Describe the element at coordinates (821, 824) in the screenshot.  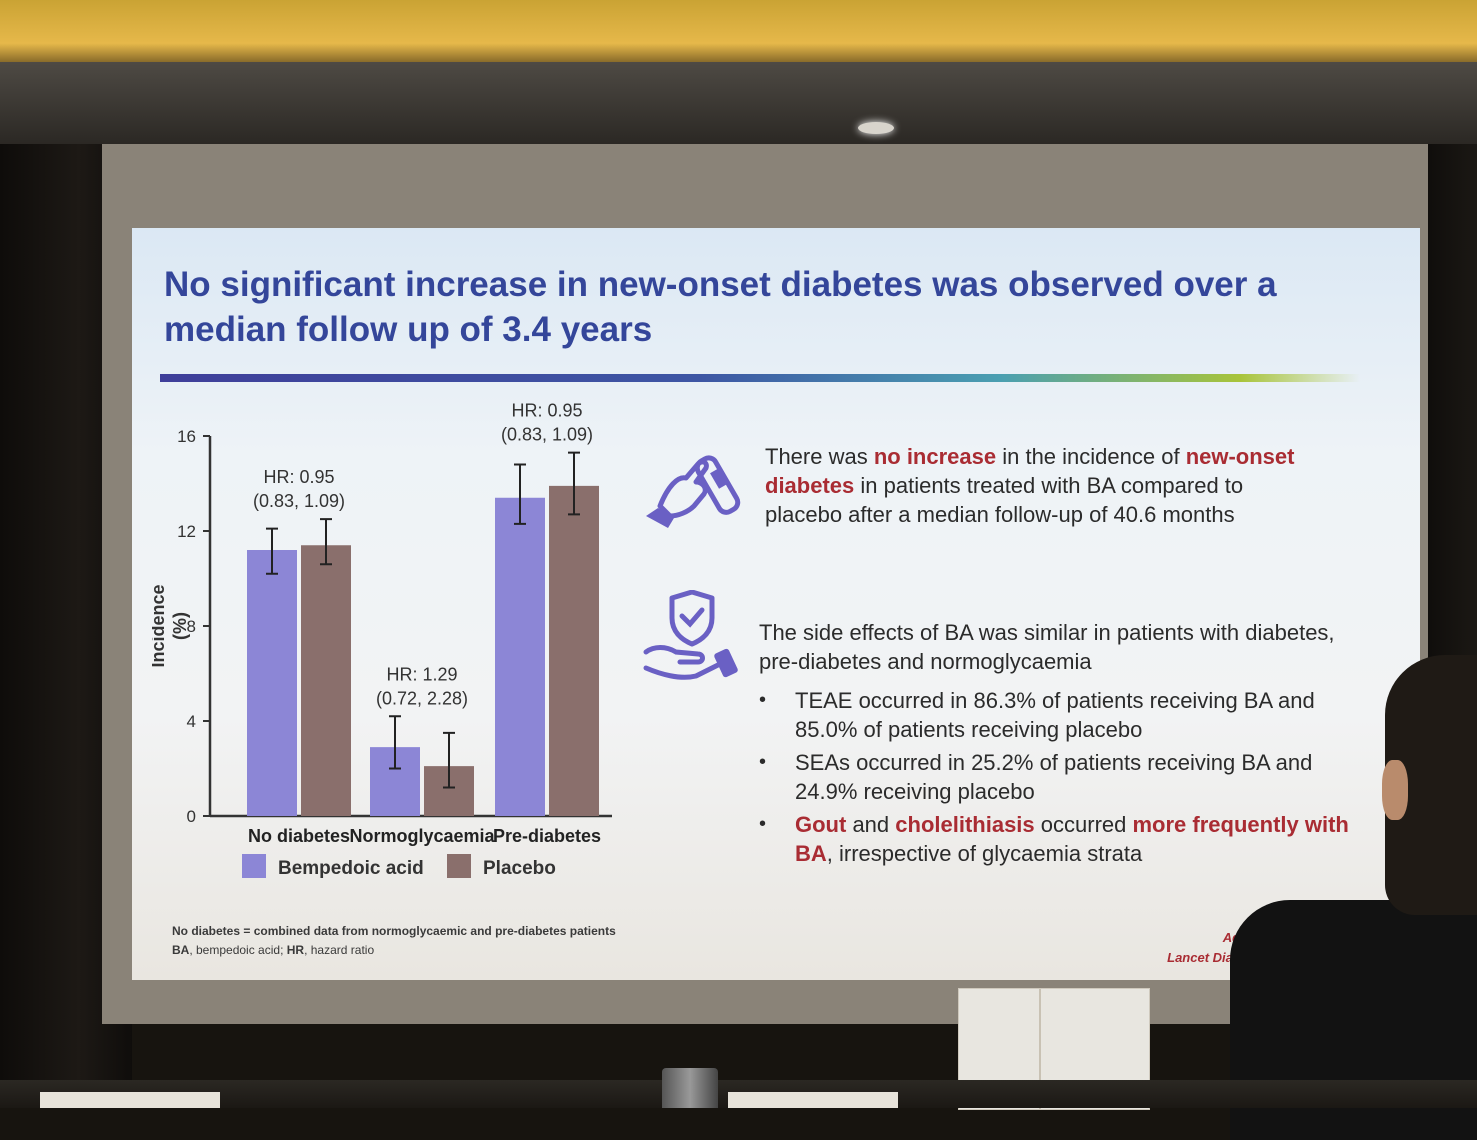
I see `bullet3-gout: Gout` at that location.